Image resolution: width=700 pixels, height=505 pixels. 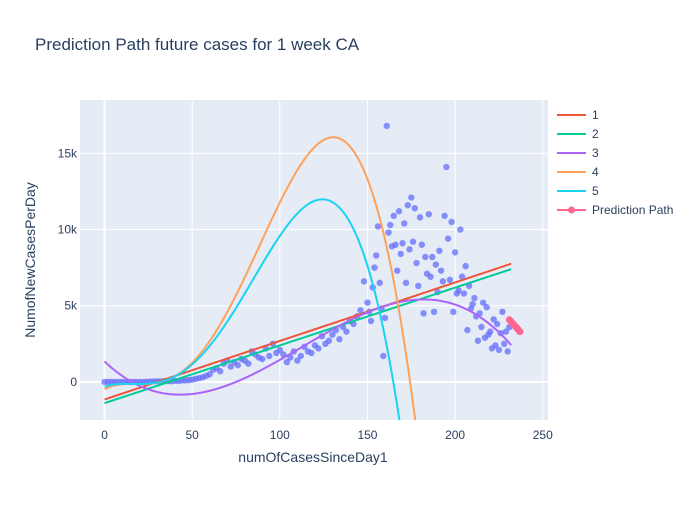 What do you see at coordinates (73, 382) in the screenshot?
I see `y-tick-label: 0` at bounding box center [73, 382].